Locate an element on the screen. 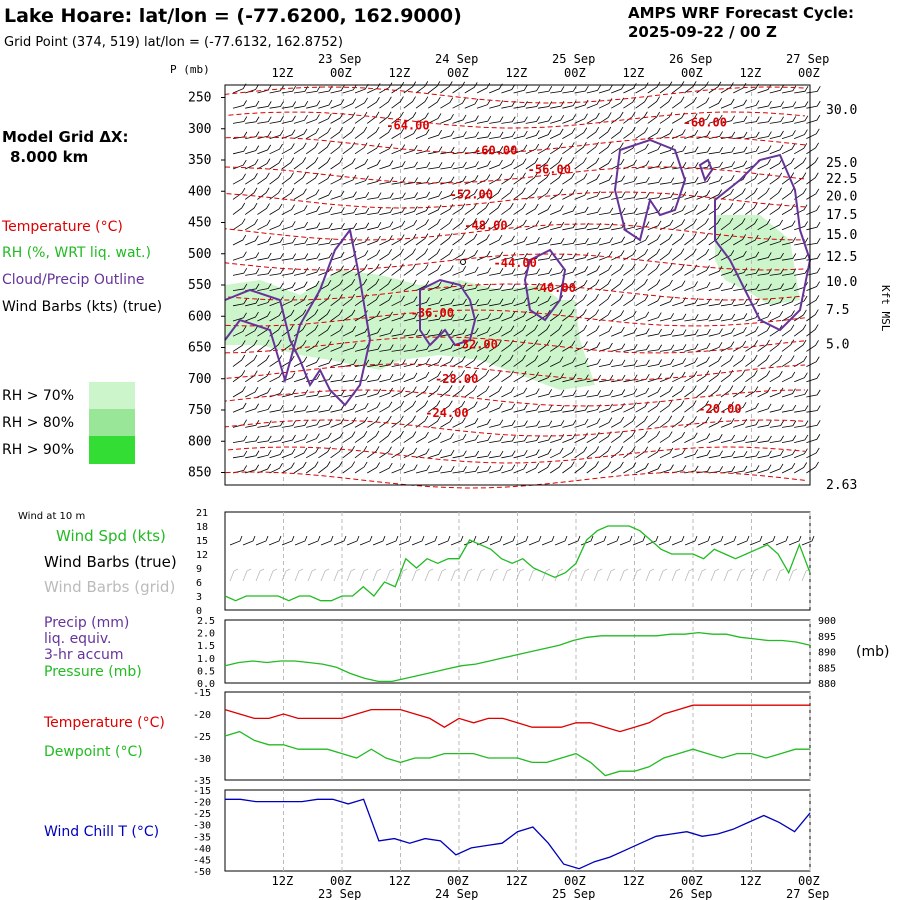  panel-frame is located at coordinates (517, 830).